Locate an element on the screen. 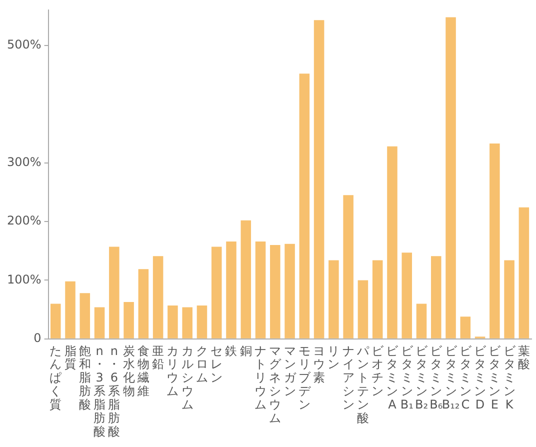 The image size is (536, 447). y-tick-label: 200% is located at coordinates (24, 221).